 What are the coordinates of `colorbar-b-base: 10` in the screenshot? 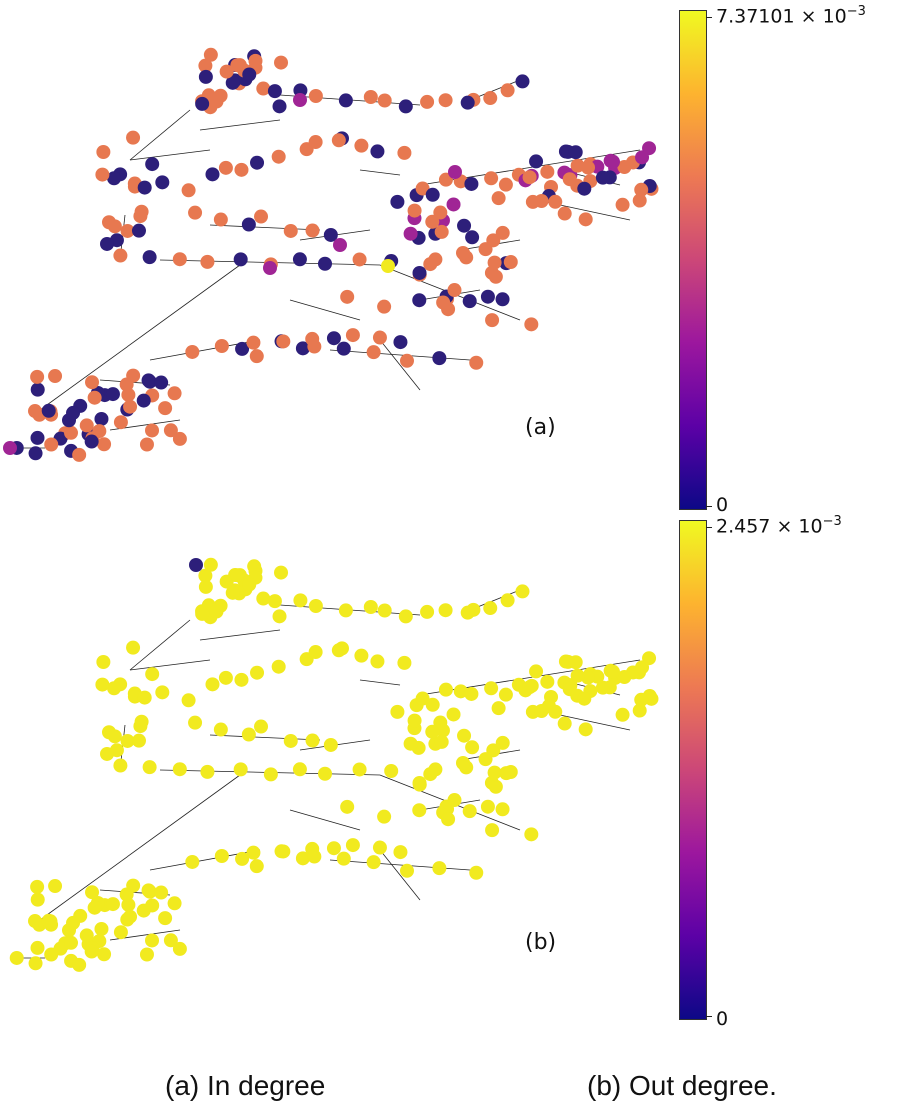 It's located at (810, 526).